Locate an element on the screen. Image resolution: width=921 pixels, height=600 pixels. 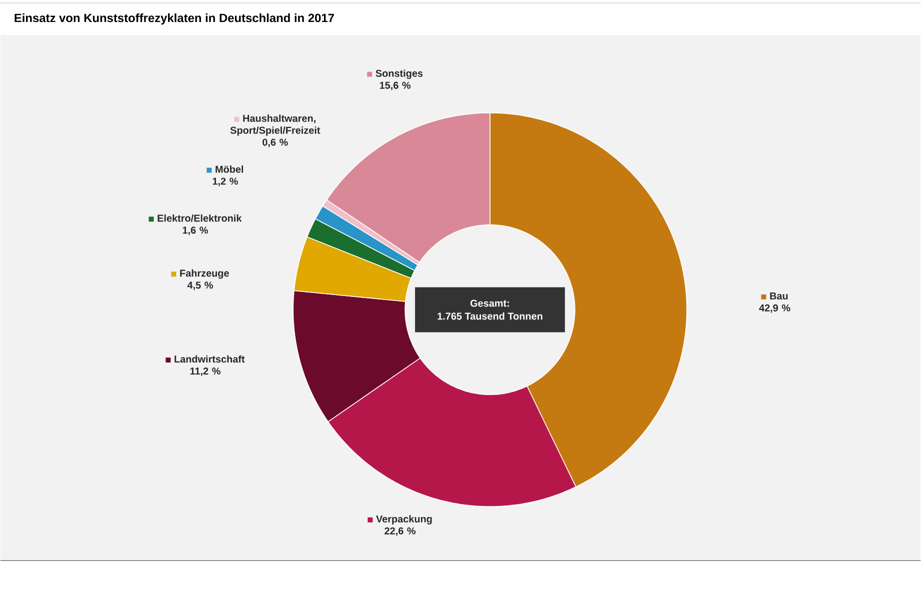
text: Gesamt: is located at coordinates (489, 303).